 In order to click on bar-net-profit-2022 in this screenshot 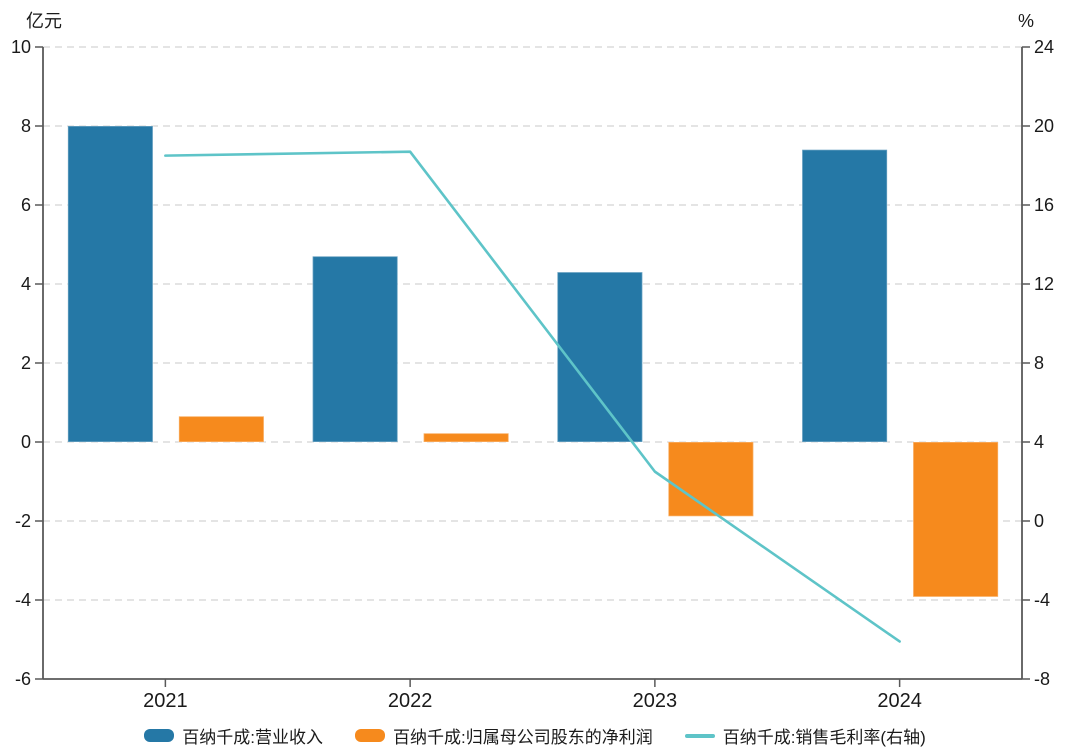, I will do `click(466, 437)`.